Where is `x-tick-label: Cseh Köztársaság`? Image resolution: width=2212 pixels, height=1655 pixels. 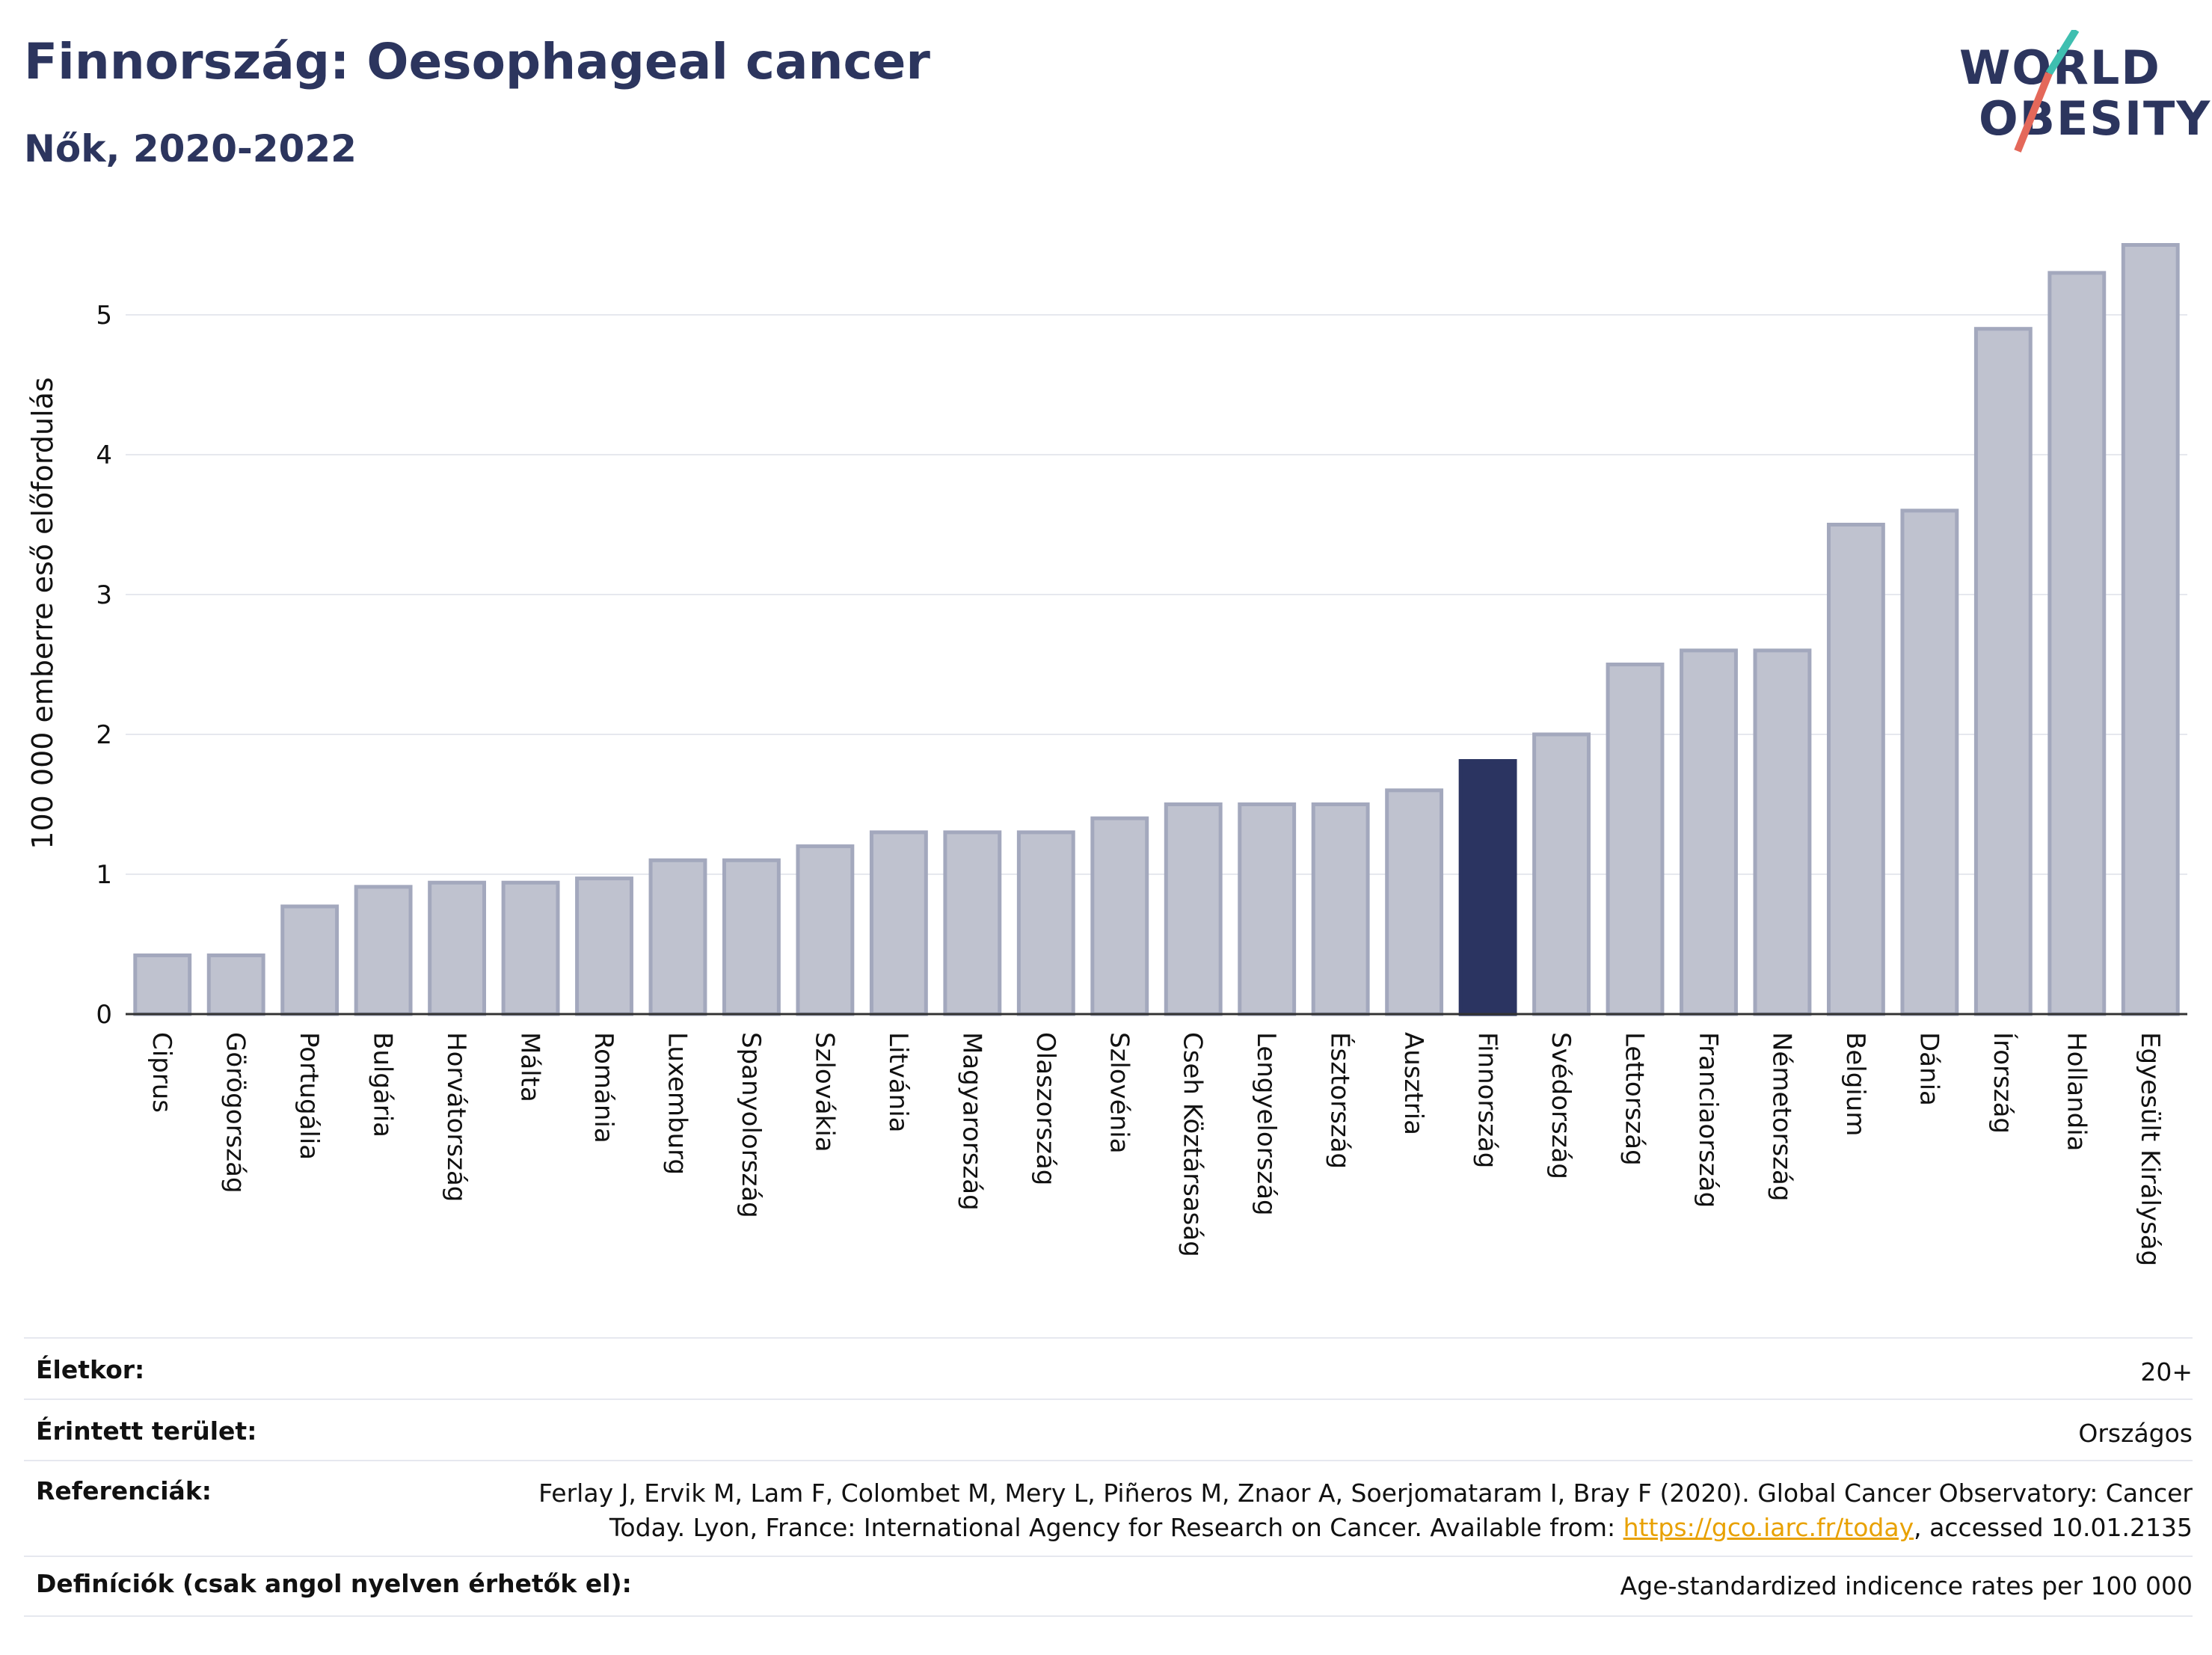 x-tick-label: Cseh Köztársaság is located at coordinates (1193, 1144).